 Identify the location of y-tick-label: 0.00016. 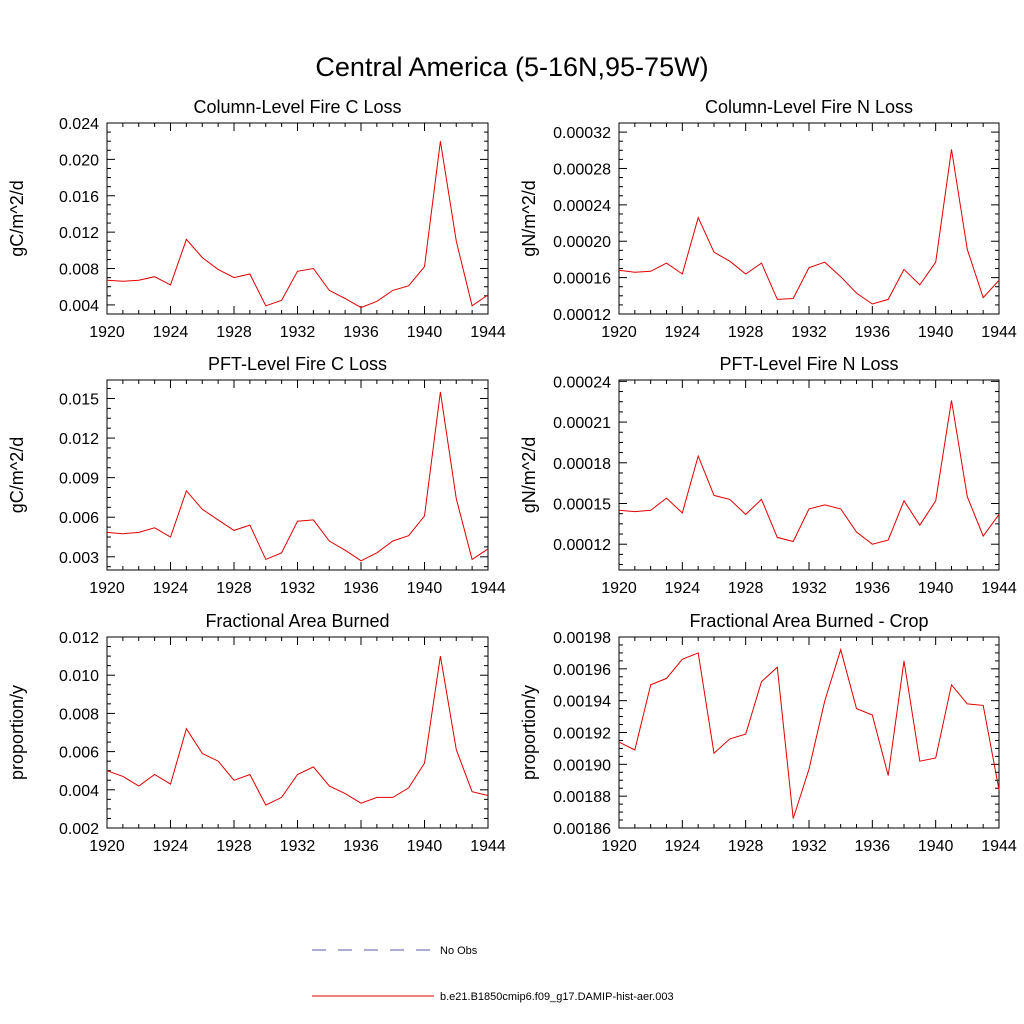
(582, 279).